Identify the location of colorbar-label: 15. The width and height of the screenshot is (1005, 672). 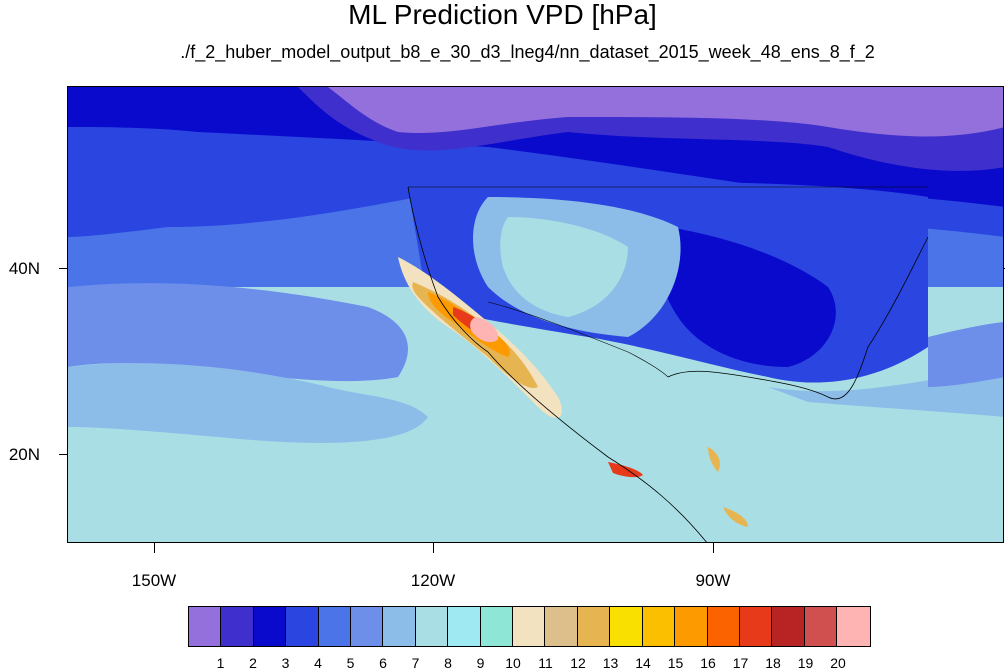
(675, 663).